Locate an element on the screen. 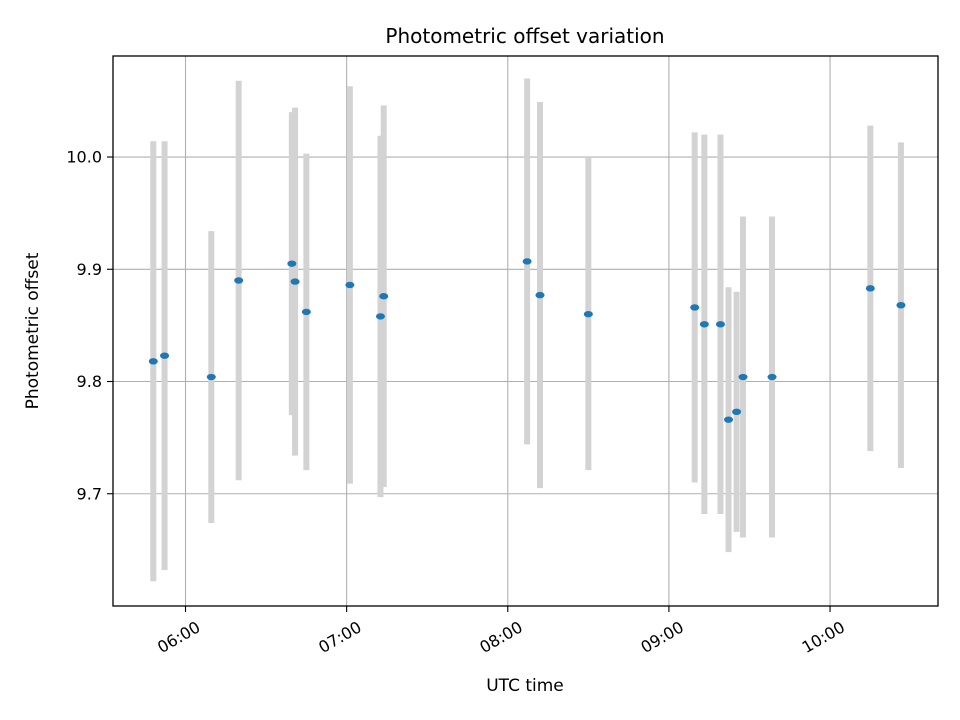  y-axis-label: Photometric offset is located at coordinates (33, 330).